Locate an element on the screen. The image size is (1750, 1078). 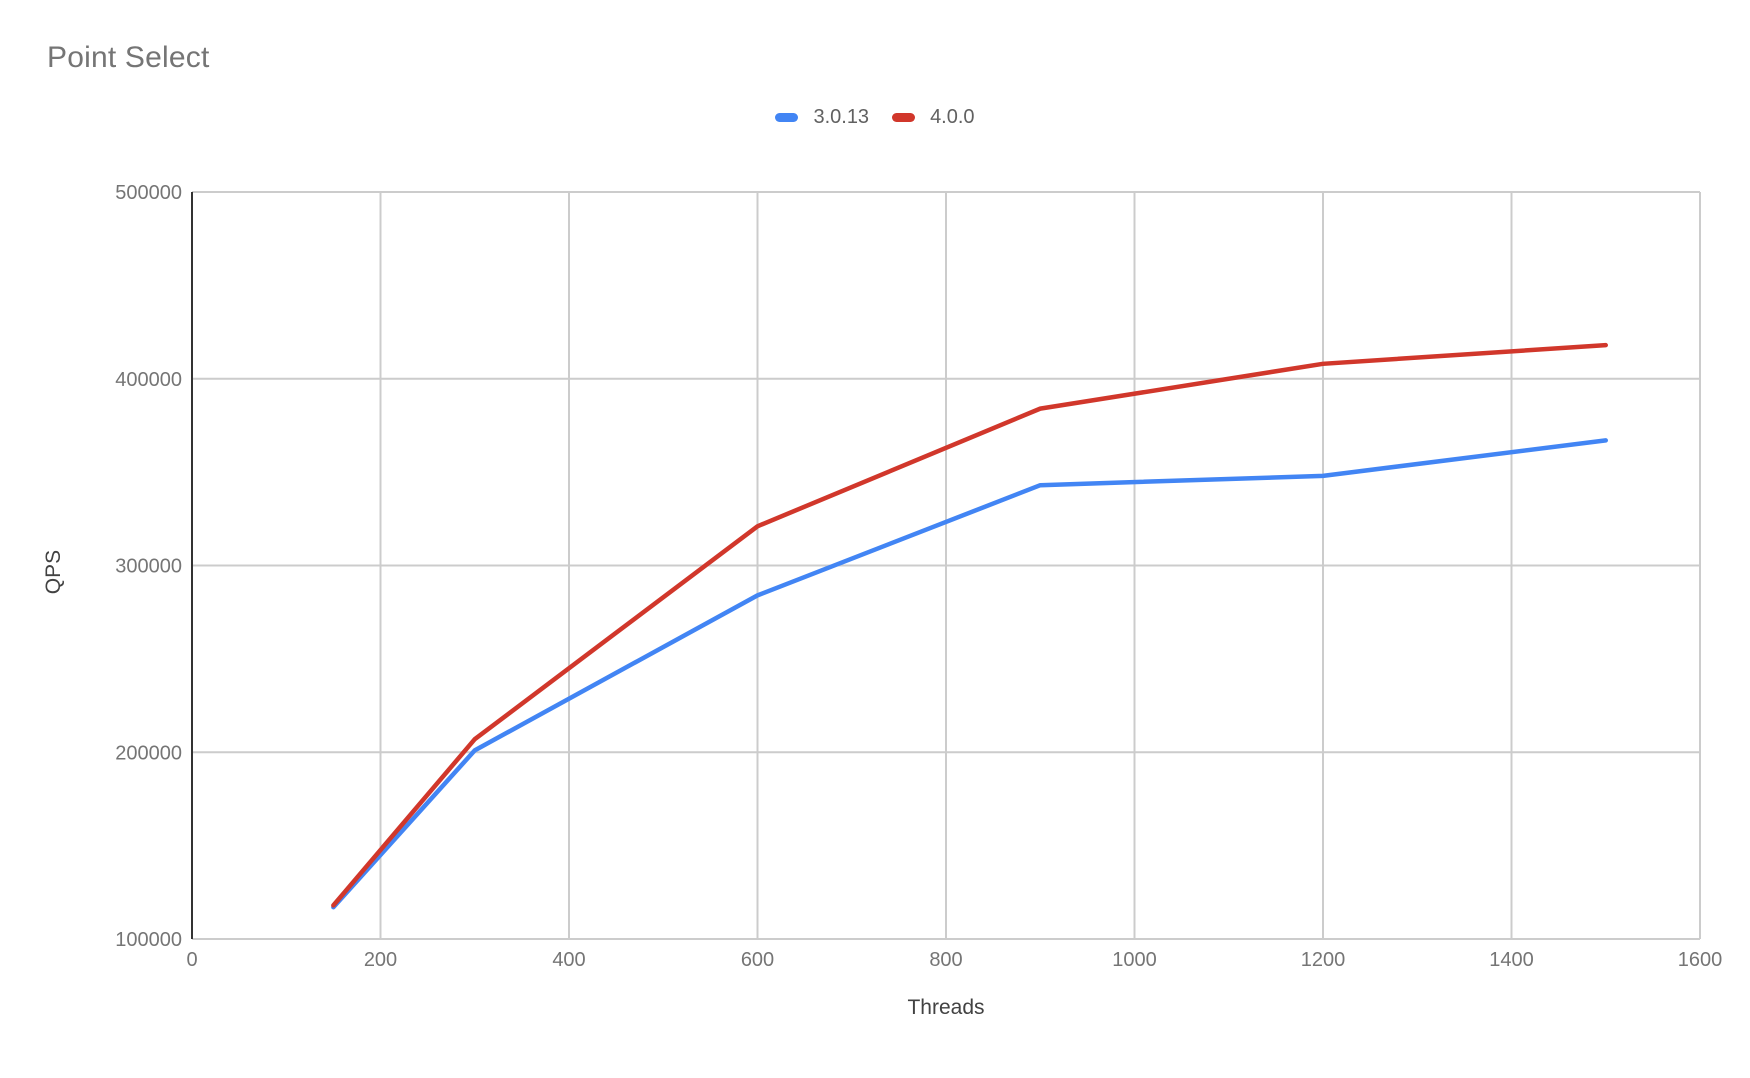
legend-item: 4.0.0 is located at coordinates (933, 117).